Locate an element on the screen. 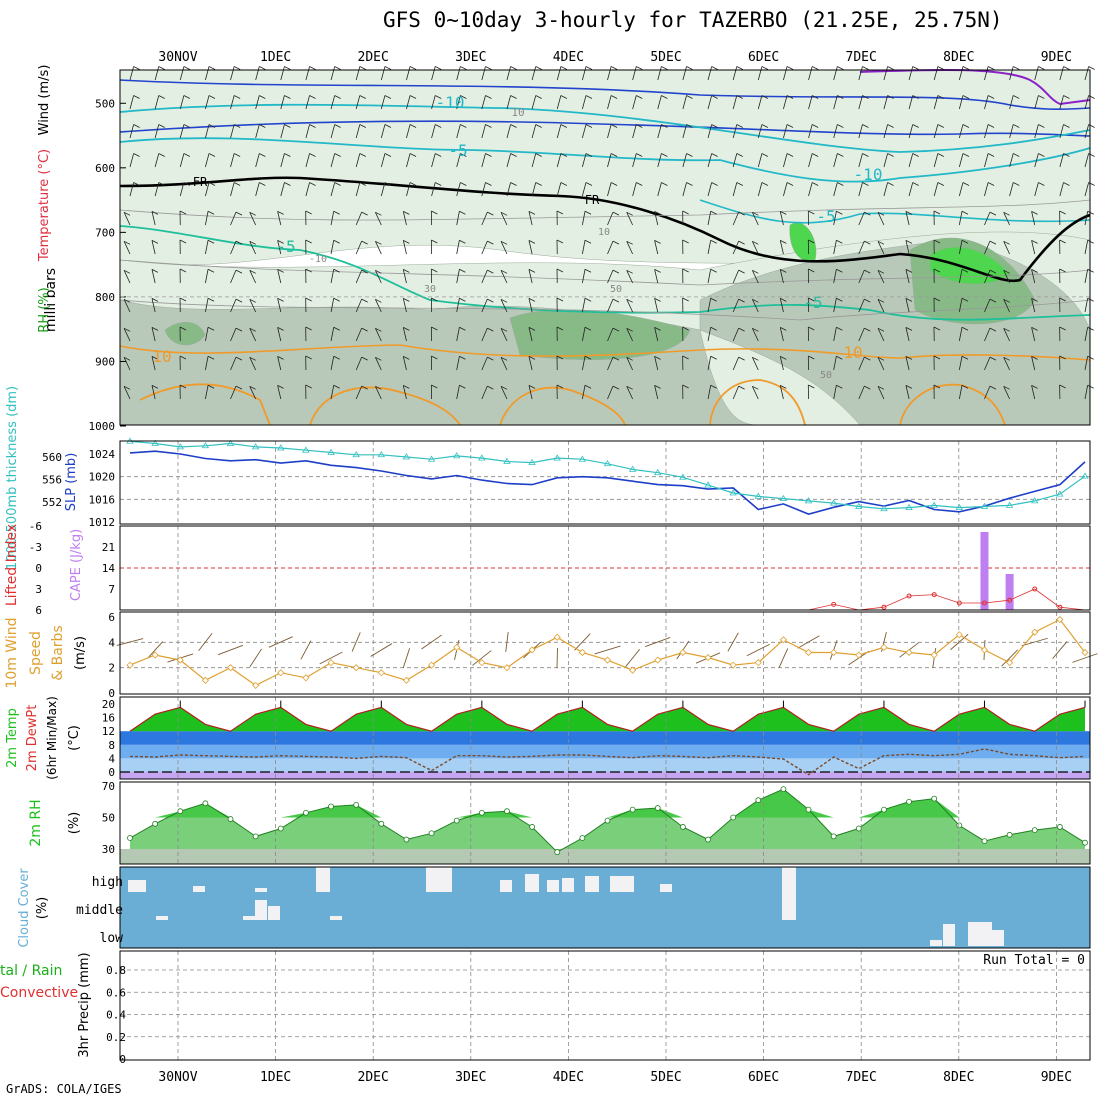 The height and width of the screenshot is (1100, 1100). wind-speed-line is located at coordinates (607, 652).